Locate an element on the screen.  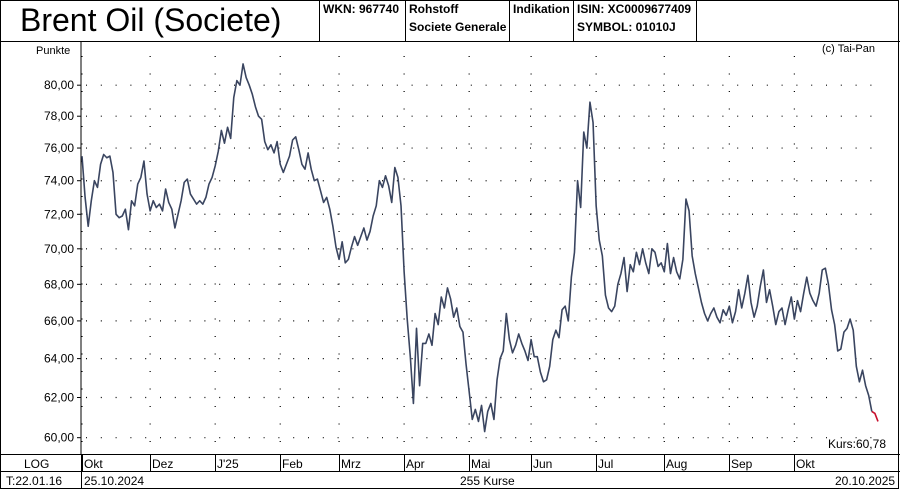
footer-mid-divider is located at coordinates (450, 471).